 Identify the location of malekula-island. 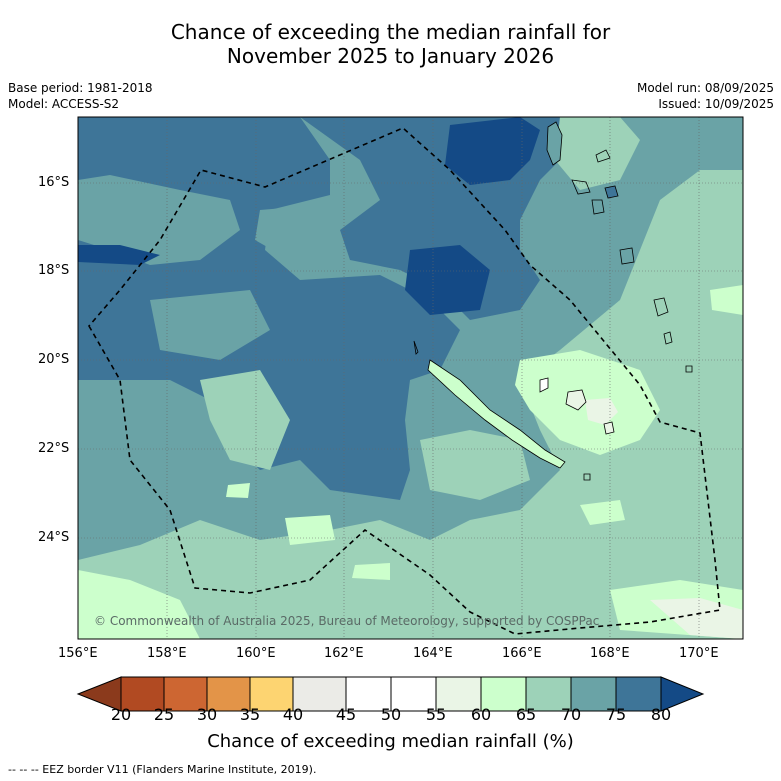
(581, 187).